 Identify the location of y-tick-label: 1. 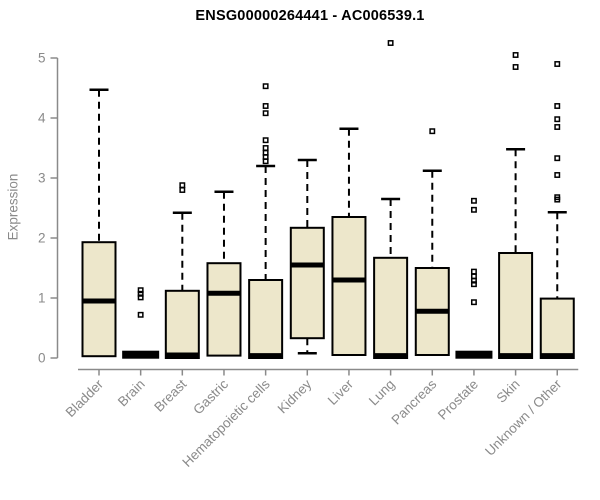
(42, 298).